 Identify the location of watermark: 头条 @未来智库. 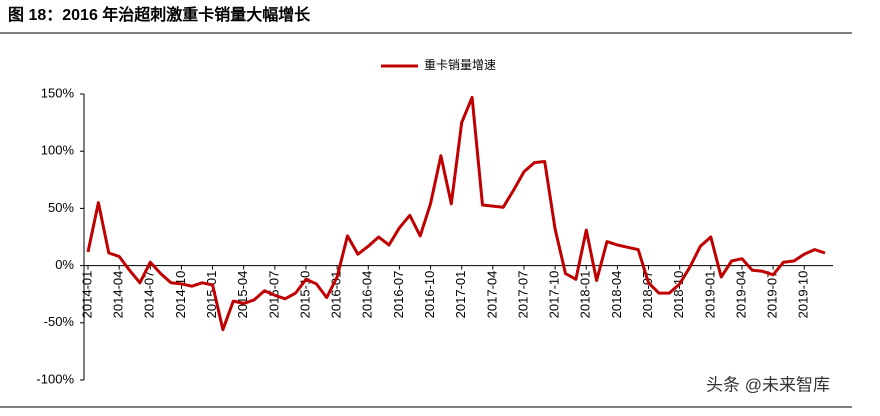
(768, 384).